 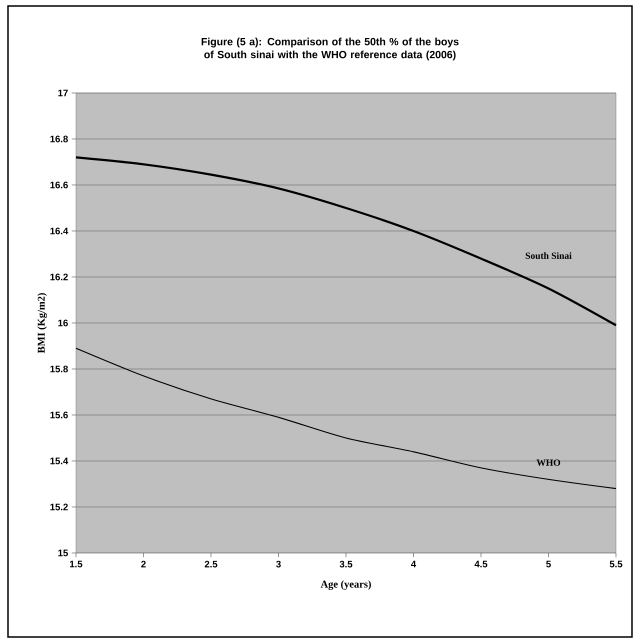 What do you see at coordinates (59, 185) in the screenshot?
I see `y-tick-label: 16.6` at bounding box center [59, 185].